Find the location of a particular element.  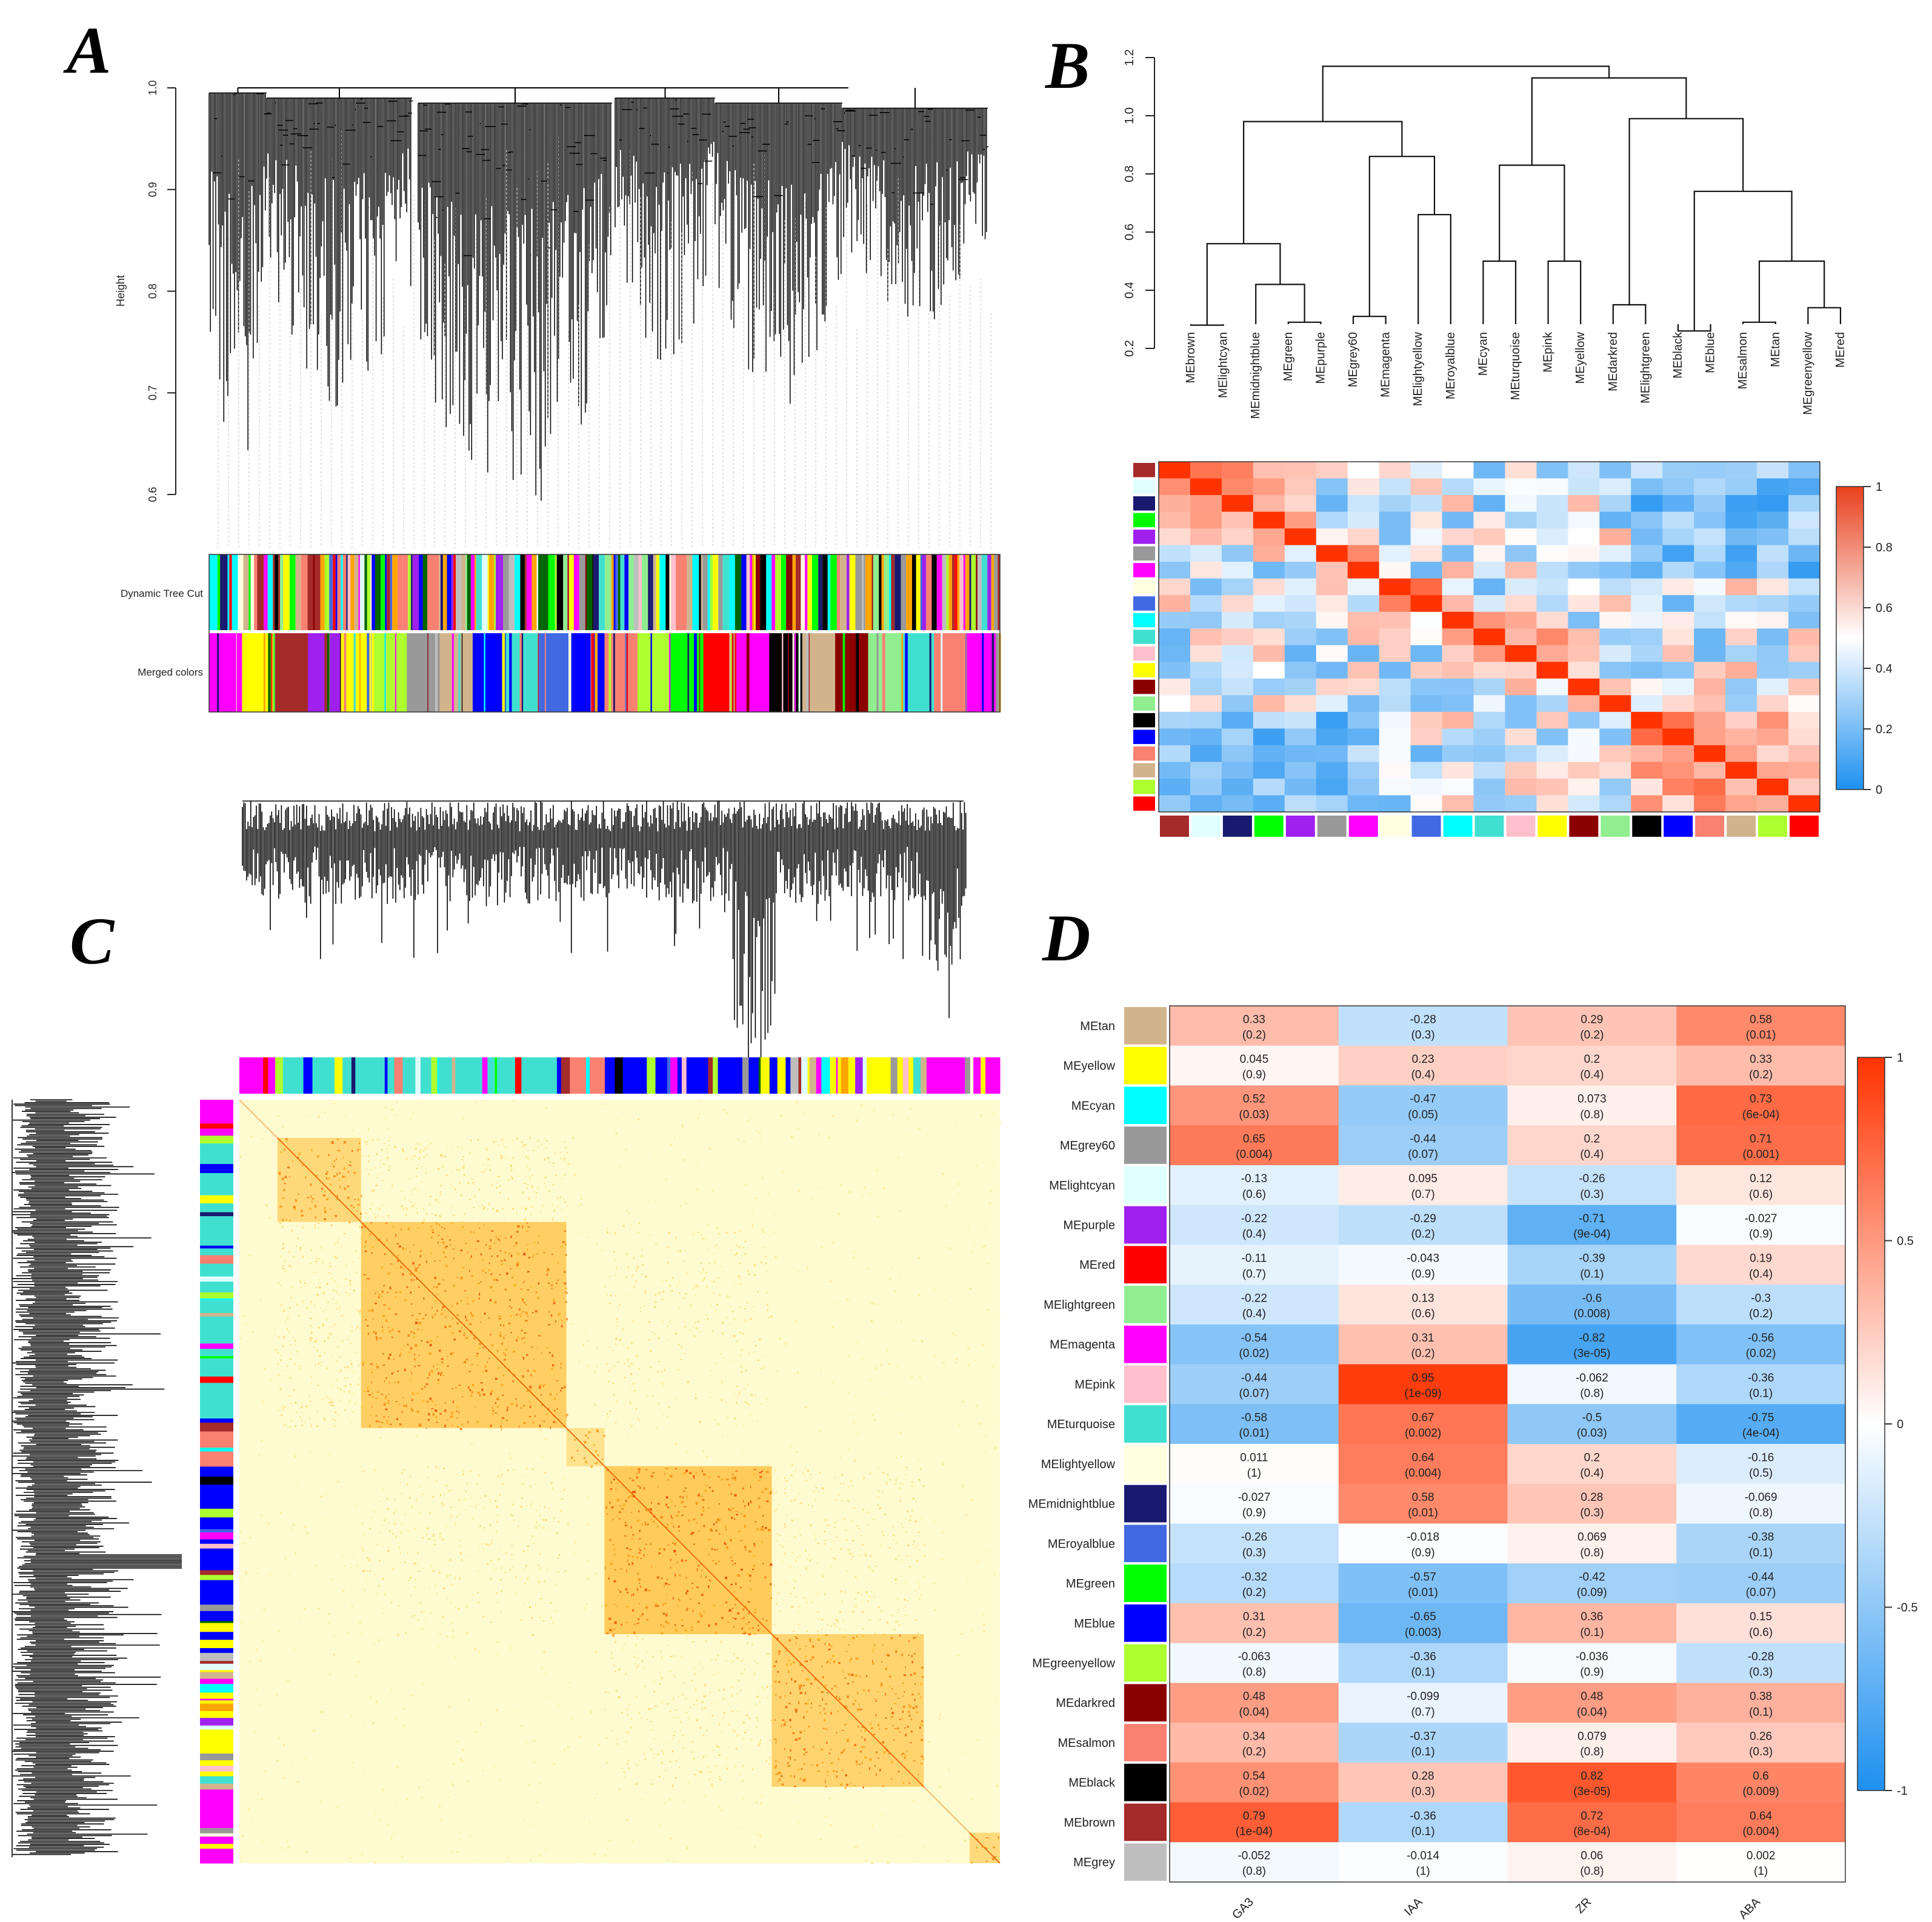

panel-b-col-color-blue is located at coordinates (1679, 826).